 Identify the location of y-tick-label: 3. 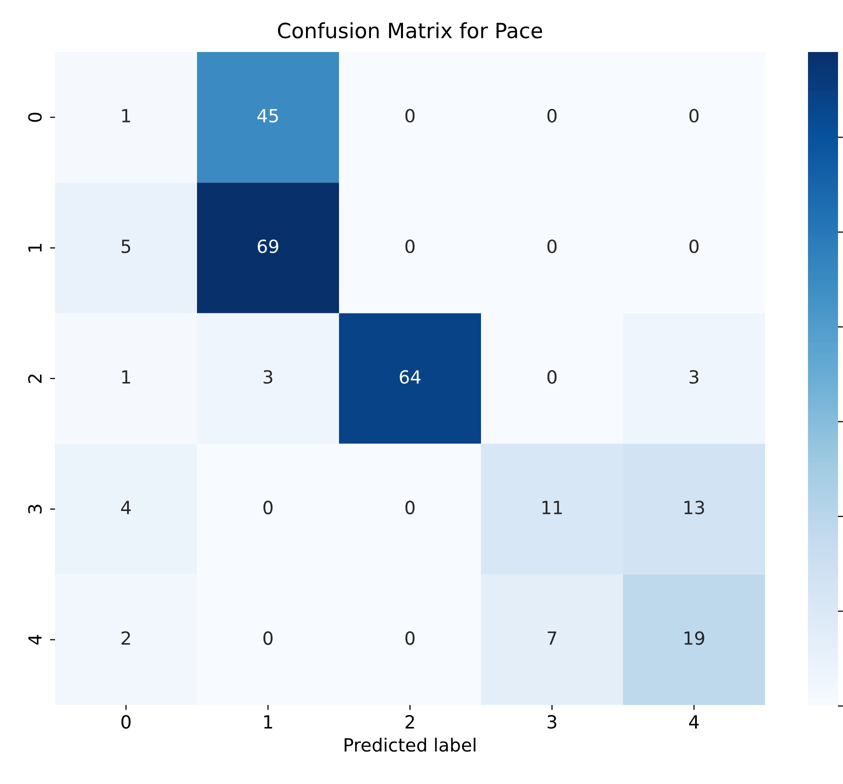
(35, 509).